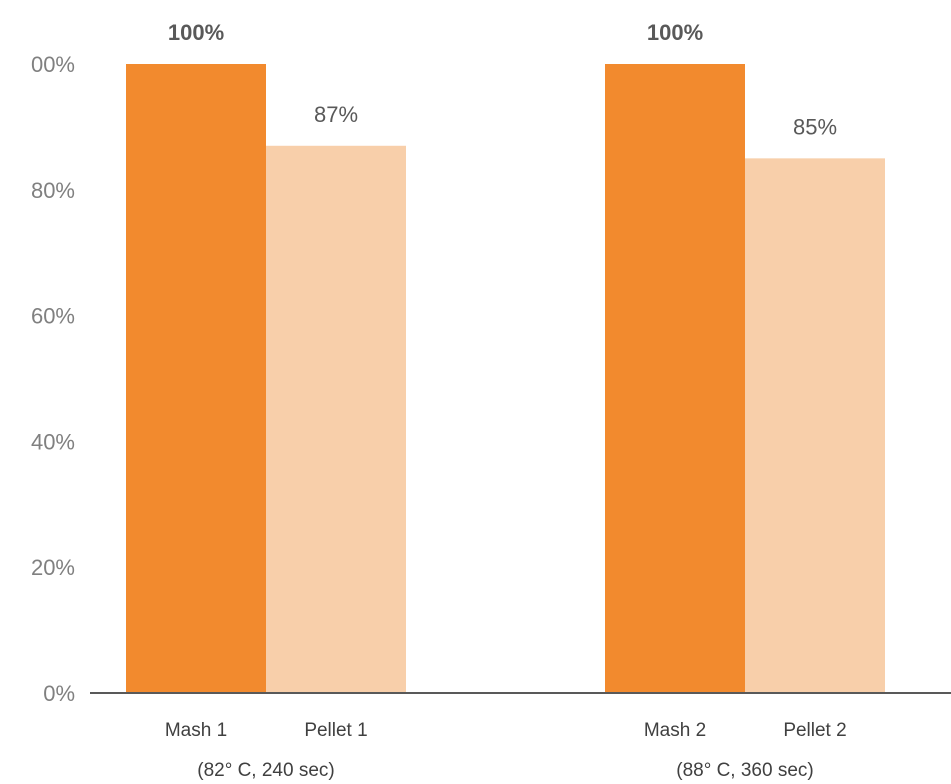  I want to click on y-tick-label: 0%, so click(59, 693).